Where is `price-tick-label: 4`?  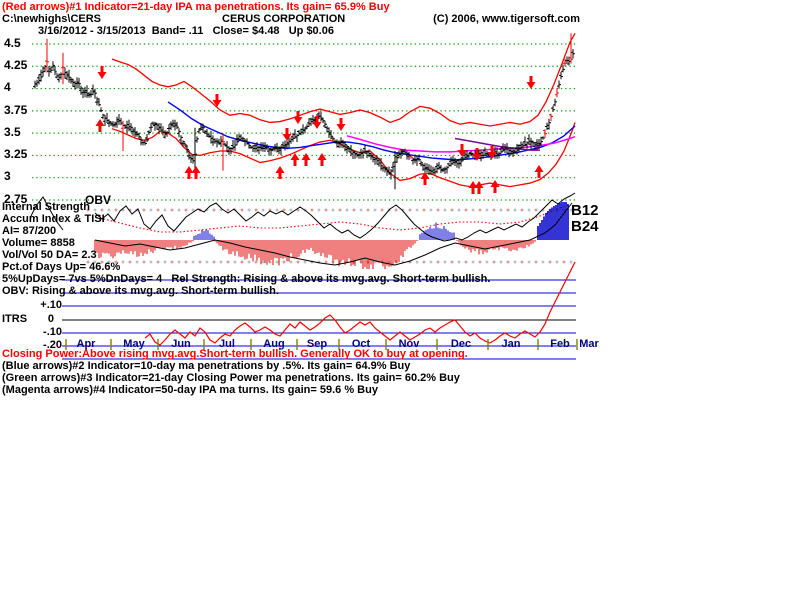
price-tick-label: 4 is located at coordinates (7, 87).